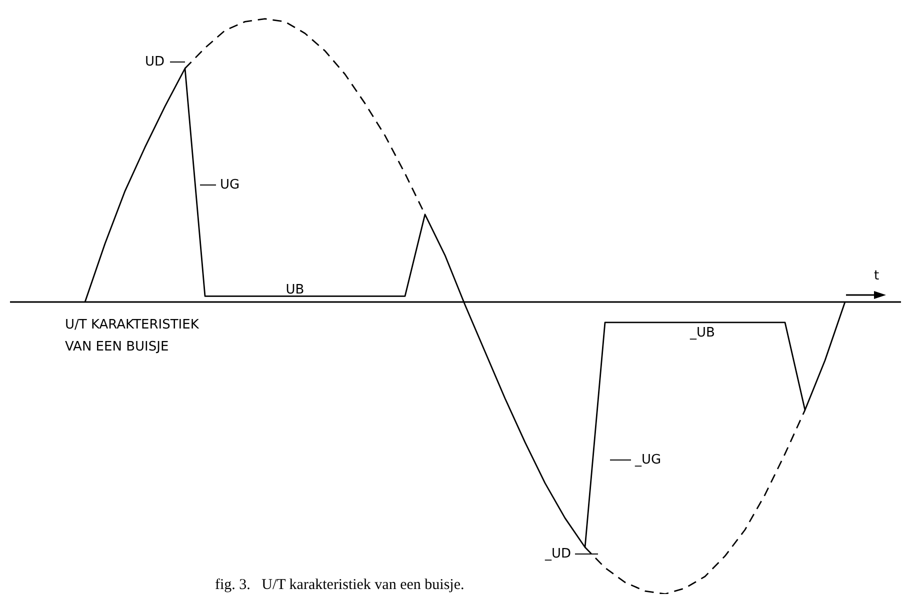 Image resolution: width=911 pixels, height=606 pixels. I want to click on annotation: U/T KARAKTERISTIEK VAN EEN BUISJE, so click(132, 335).